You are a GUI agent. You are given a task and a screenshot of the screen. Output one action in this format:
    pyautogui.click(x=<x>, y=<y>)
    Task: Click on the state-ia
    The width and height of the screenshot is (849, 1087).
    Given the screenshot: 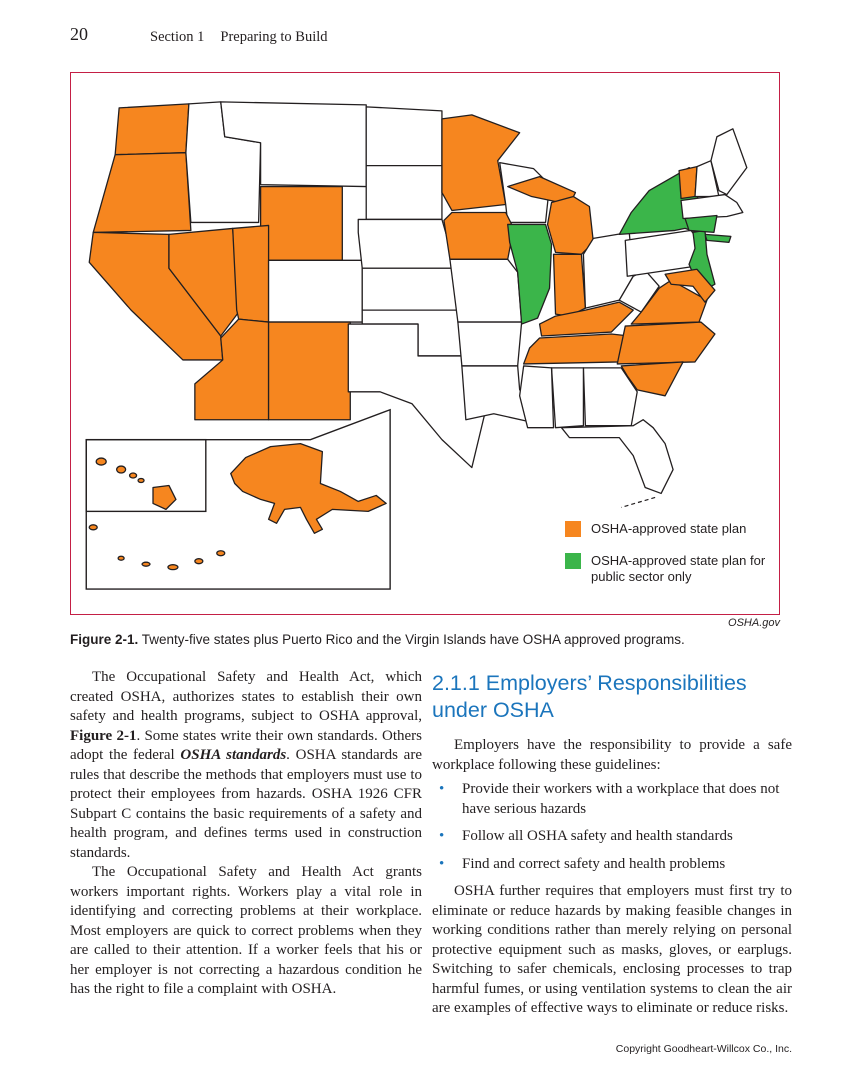 What is the action you would take?
    pyautogui.click(x=479, y=235)
    